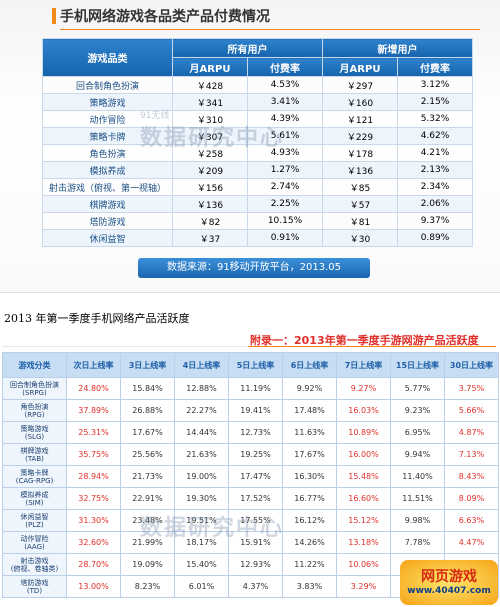 Image resolution: width=500 pixels, height=607 pixels. What do you see at coordinates (255, 365) in the screenshot?
I see `header-cell: 5日上线率` at bounding box center [255, 365].